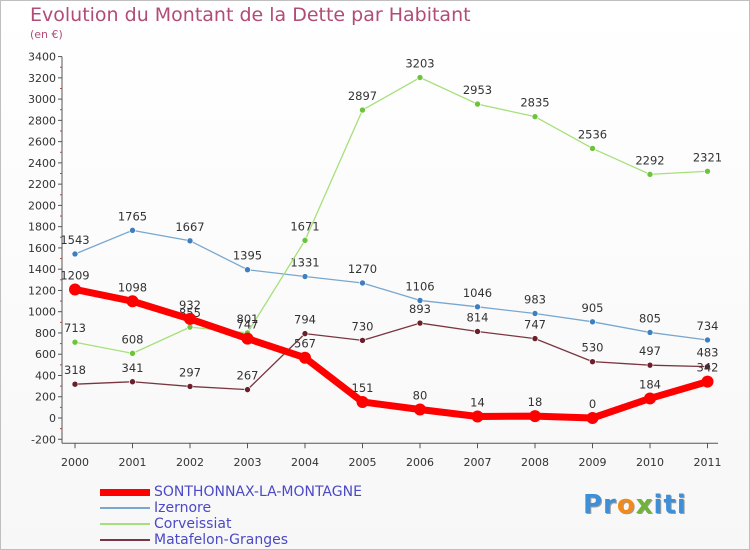  Describe the element at coordinates (42, 248) in the screenshot. I see `y-tick-label: 1600` at that location.